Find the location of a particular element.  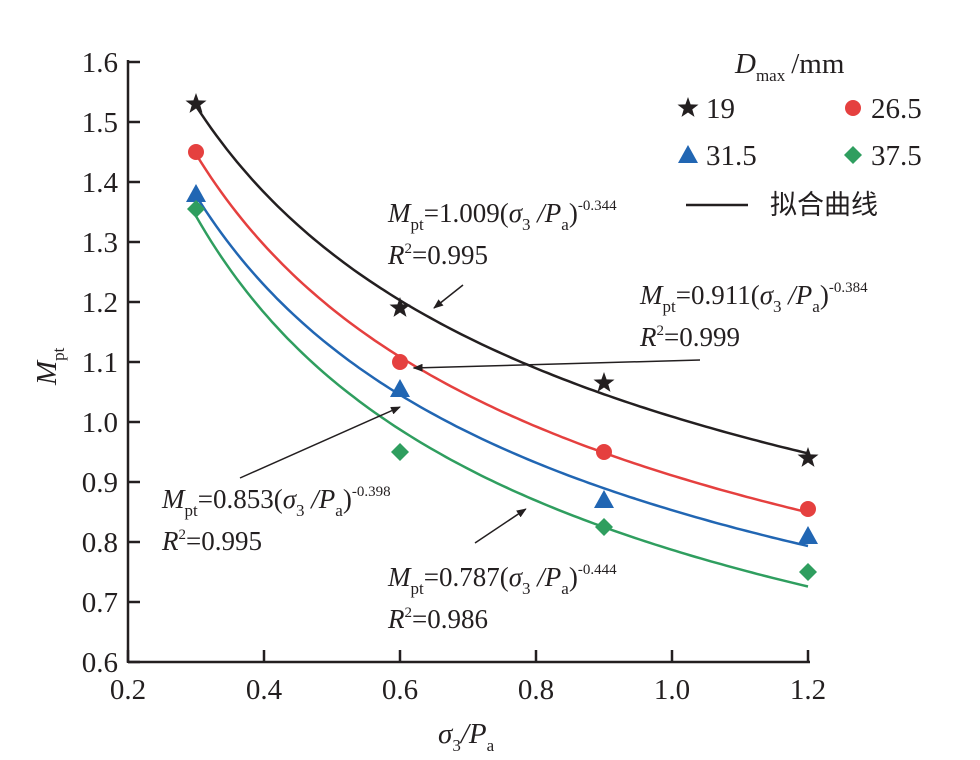

legend-title-unit: /mm is located at coordinates (818, 64).